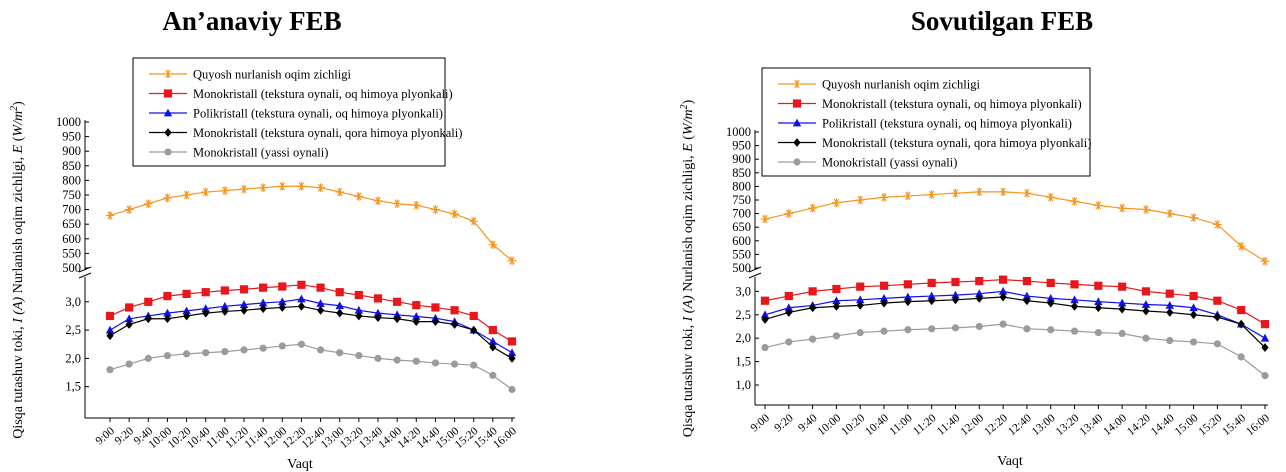 The height and width of the screenshot is (472, 1286). I want to click on legend-box, so click(289, 112).